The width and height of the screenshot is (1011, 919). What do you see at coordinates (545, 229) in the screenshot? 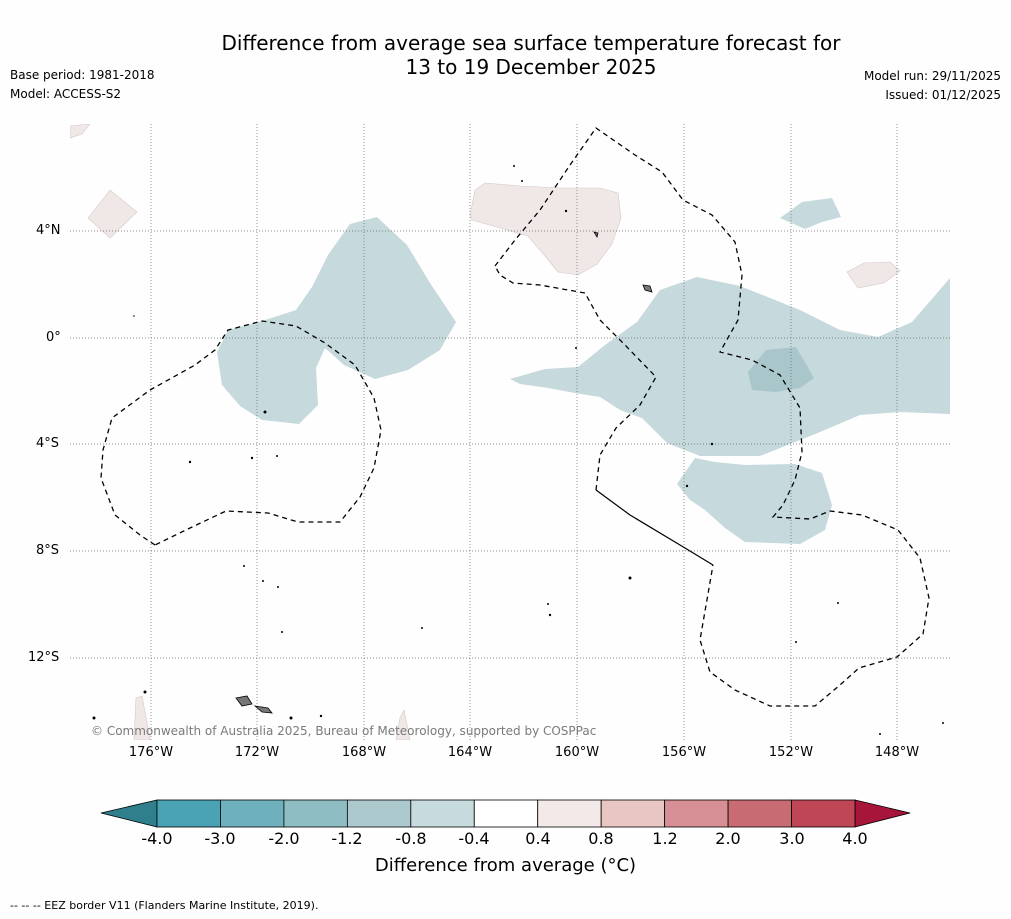
I see `warm-anomaly-north` at bounding box center [545, 229].